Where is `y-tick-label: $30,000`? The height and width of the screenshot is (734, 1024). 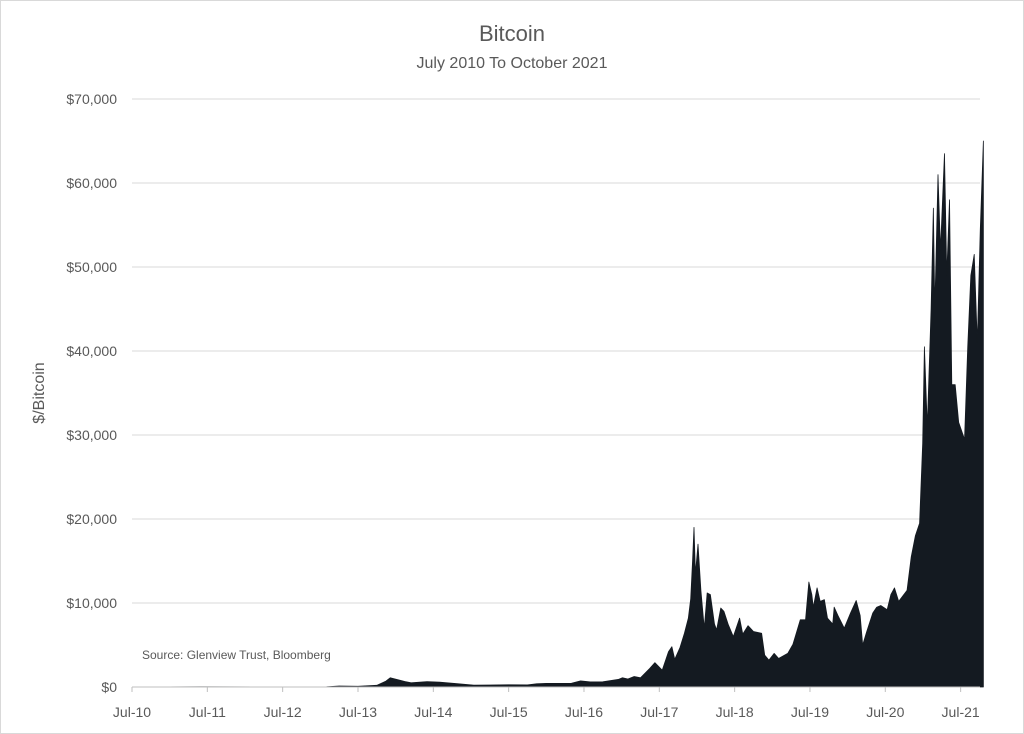 y-tick-label: $30,000 is located at coordinates (91, 435).